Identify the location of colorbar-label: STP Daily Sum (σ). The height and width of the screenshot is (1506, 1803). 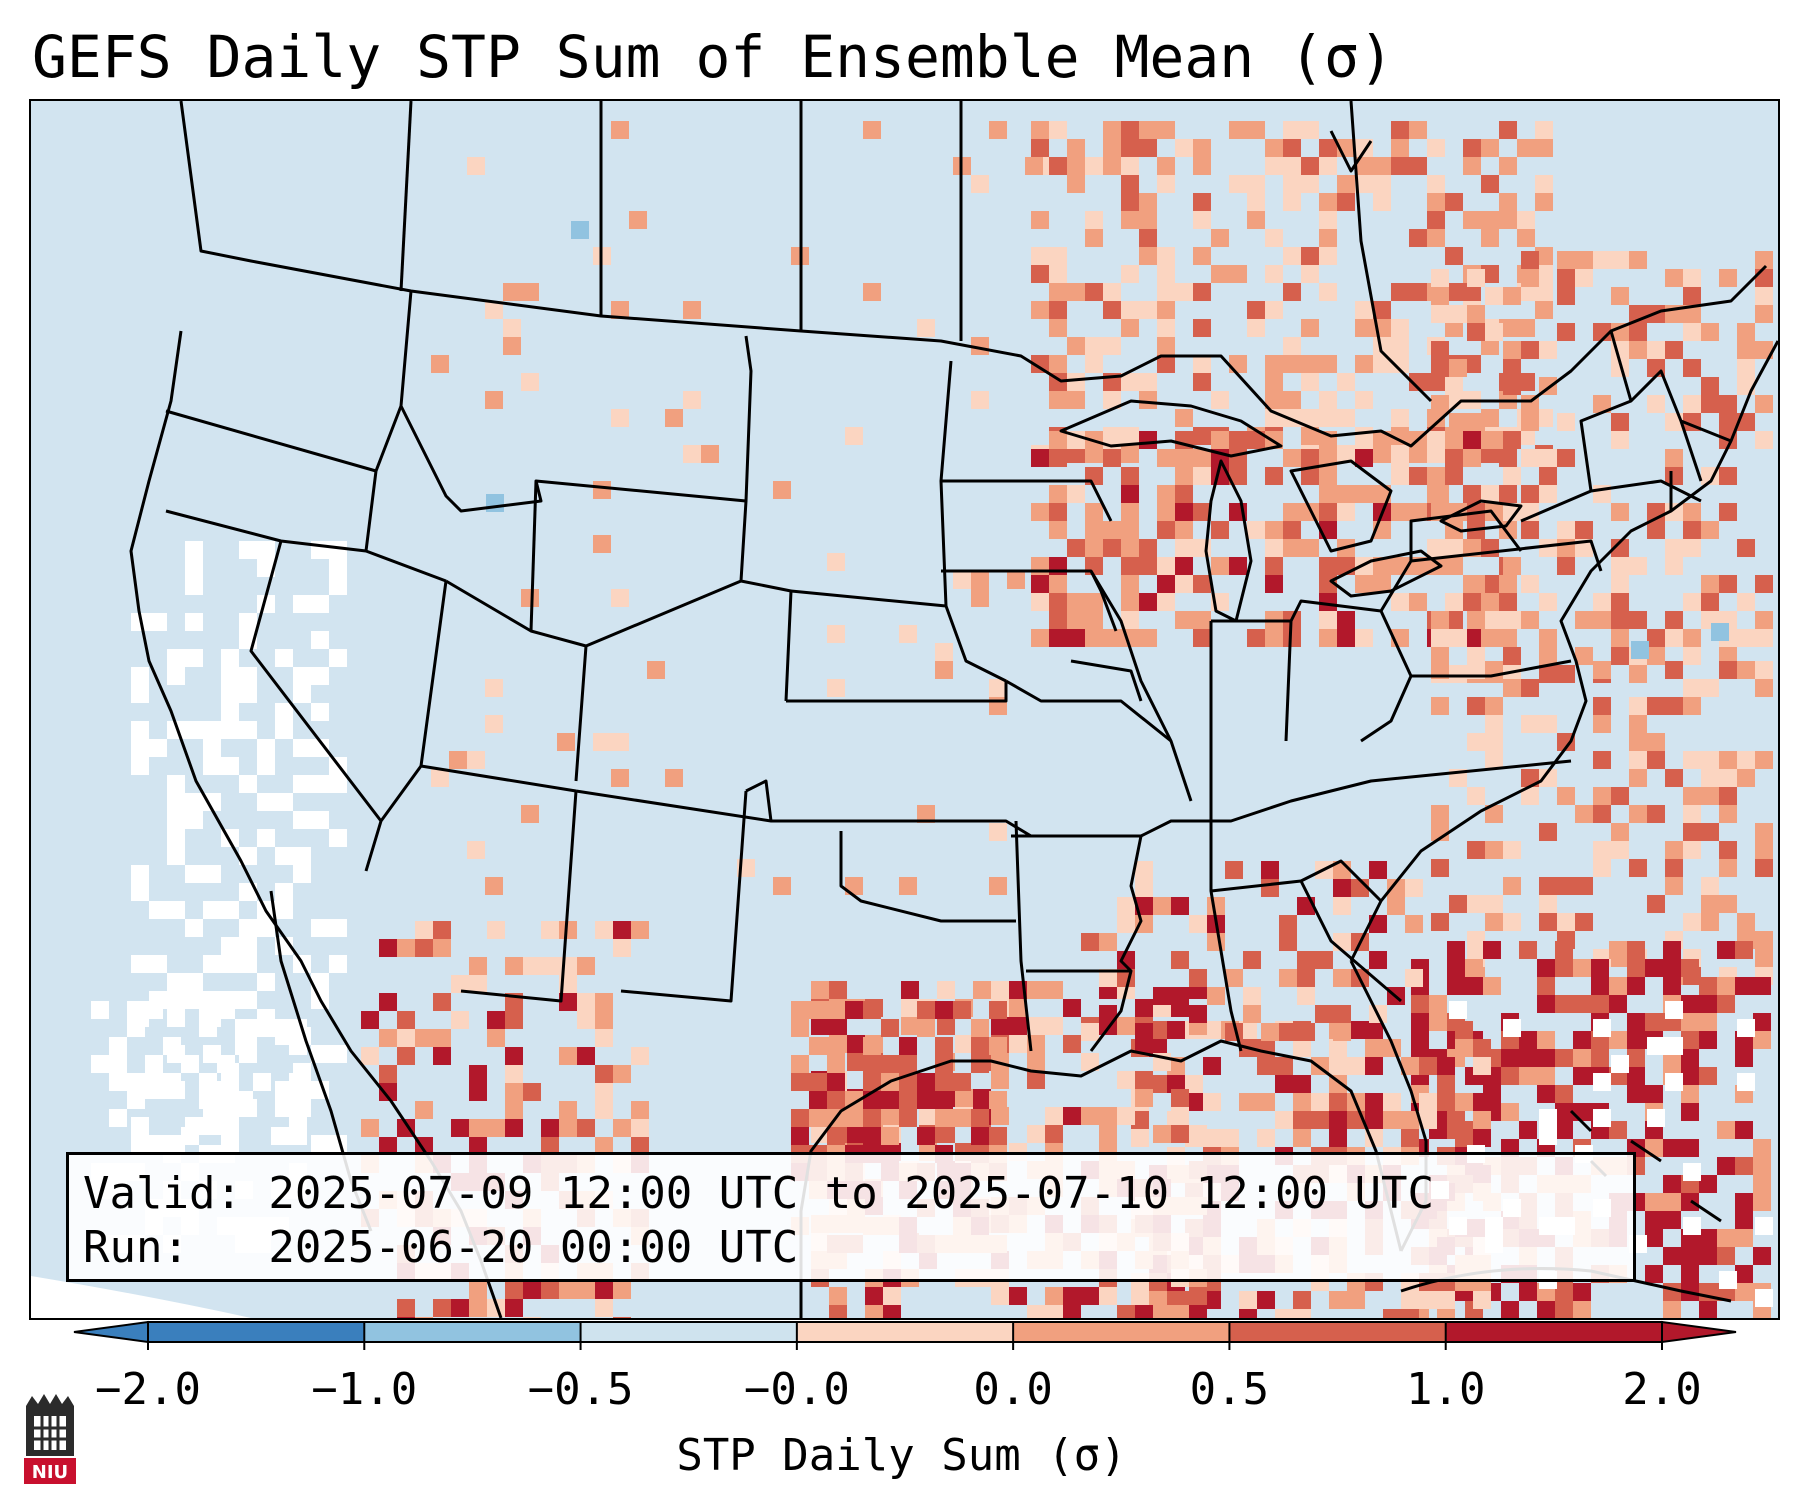
(901, 1455).